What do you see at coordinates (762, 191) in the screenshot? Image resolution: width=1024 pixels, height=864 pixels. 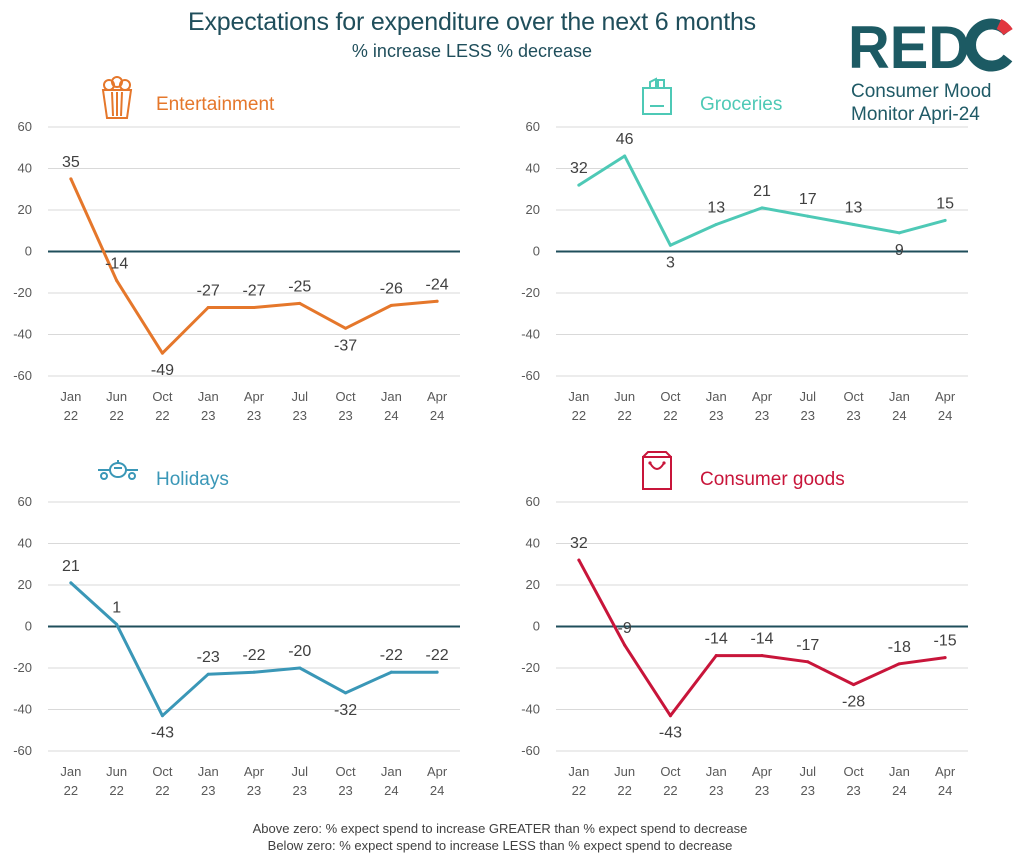 I see `groceries-data-label: 21` at bounding box center [762, 191].